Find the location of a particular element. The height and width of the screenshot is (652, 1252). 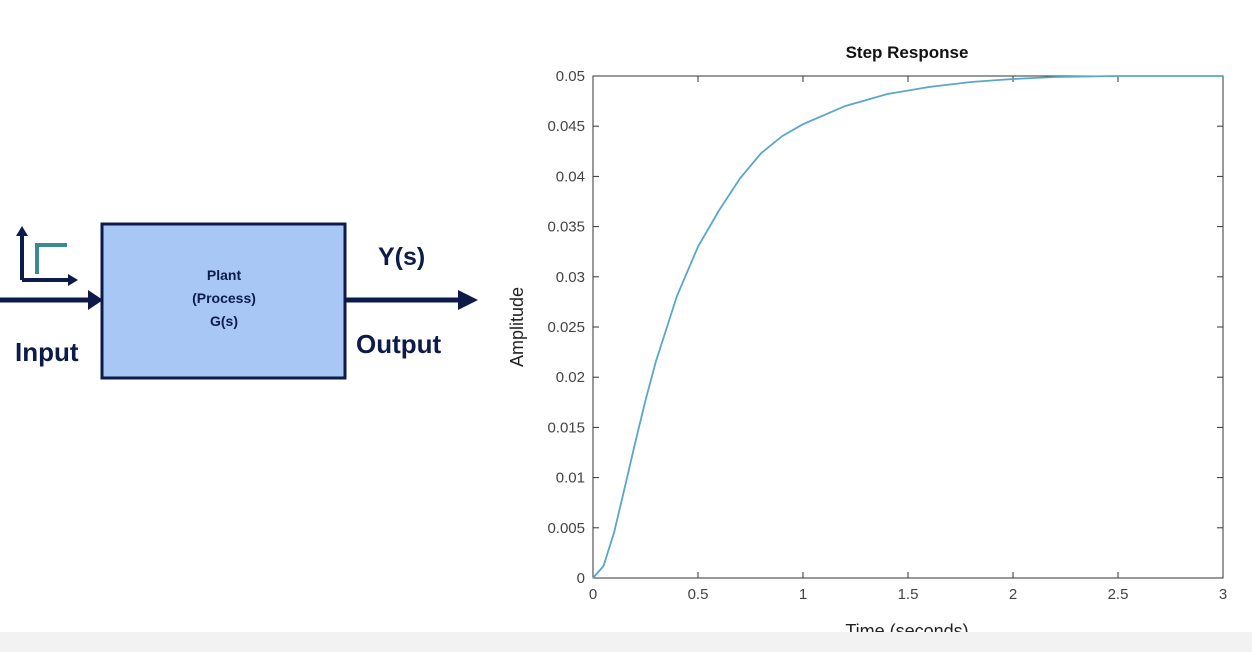

y-tick-label: 0.04 is located at coordinates (570, 176).